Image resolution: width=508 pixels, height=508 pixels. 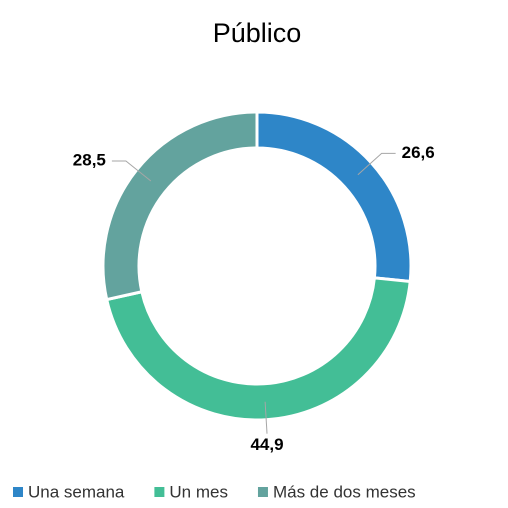 What do you see at coordinates (89, 159) in the screenshot?
I see `data-label: 28,5` at bounding box center [89, 159].